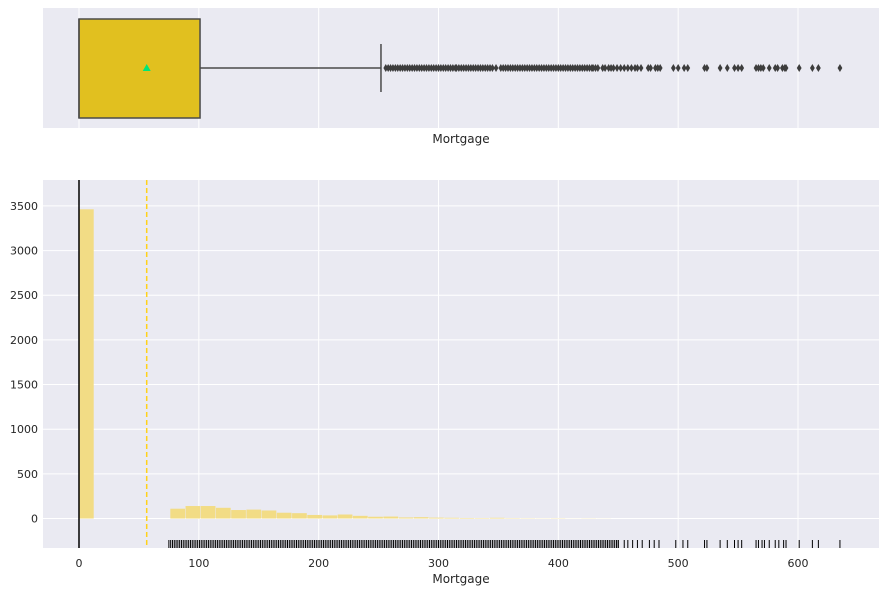  I want to click on x-tick-label: 300, so click(438, 563).